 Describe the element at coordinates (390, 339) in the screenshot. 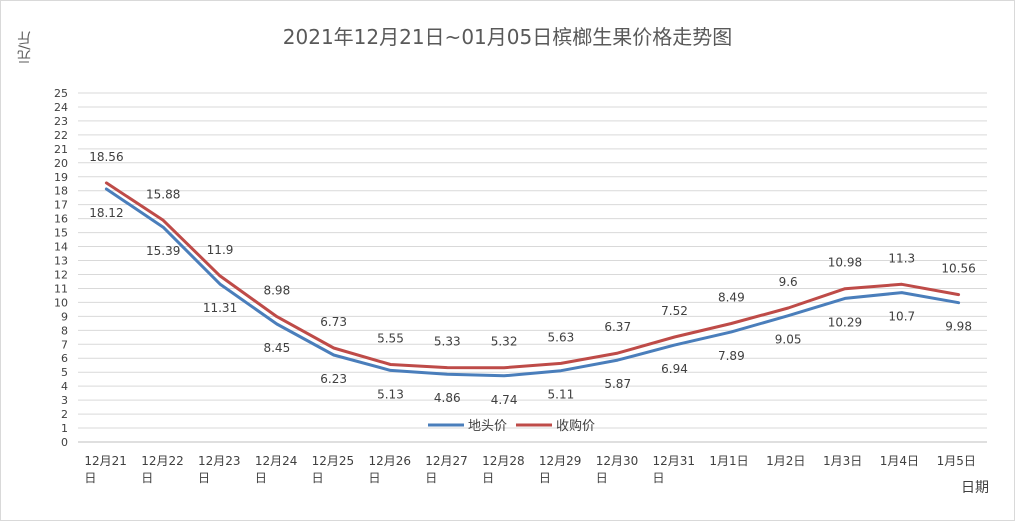

I see `data-label: 5.55` at that location.